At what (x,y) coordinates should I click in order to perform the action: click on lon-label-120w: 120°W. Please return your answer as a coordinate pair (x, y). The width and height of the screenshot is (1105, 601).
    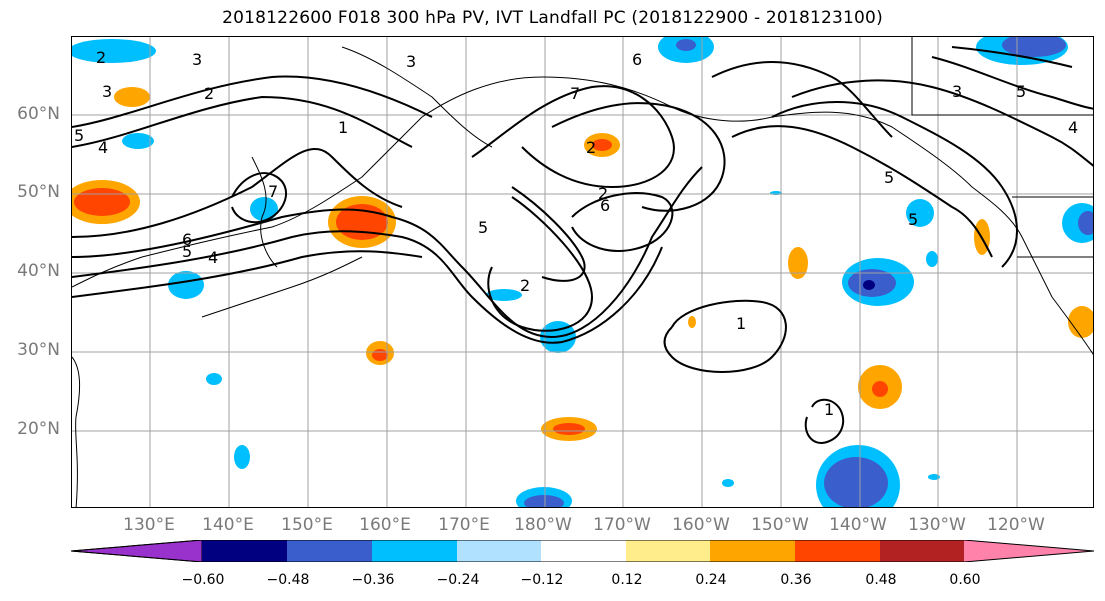
    Looking at the image, I should click on (1016, 525).